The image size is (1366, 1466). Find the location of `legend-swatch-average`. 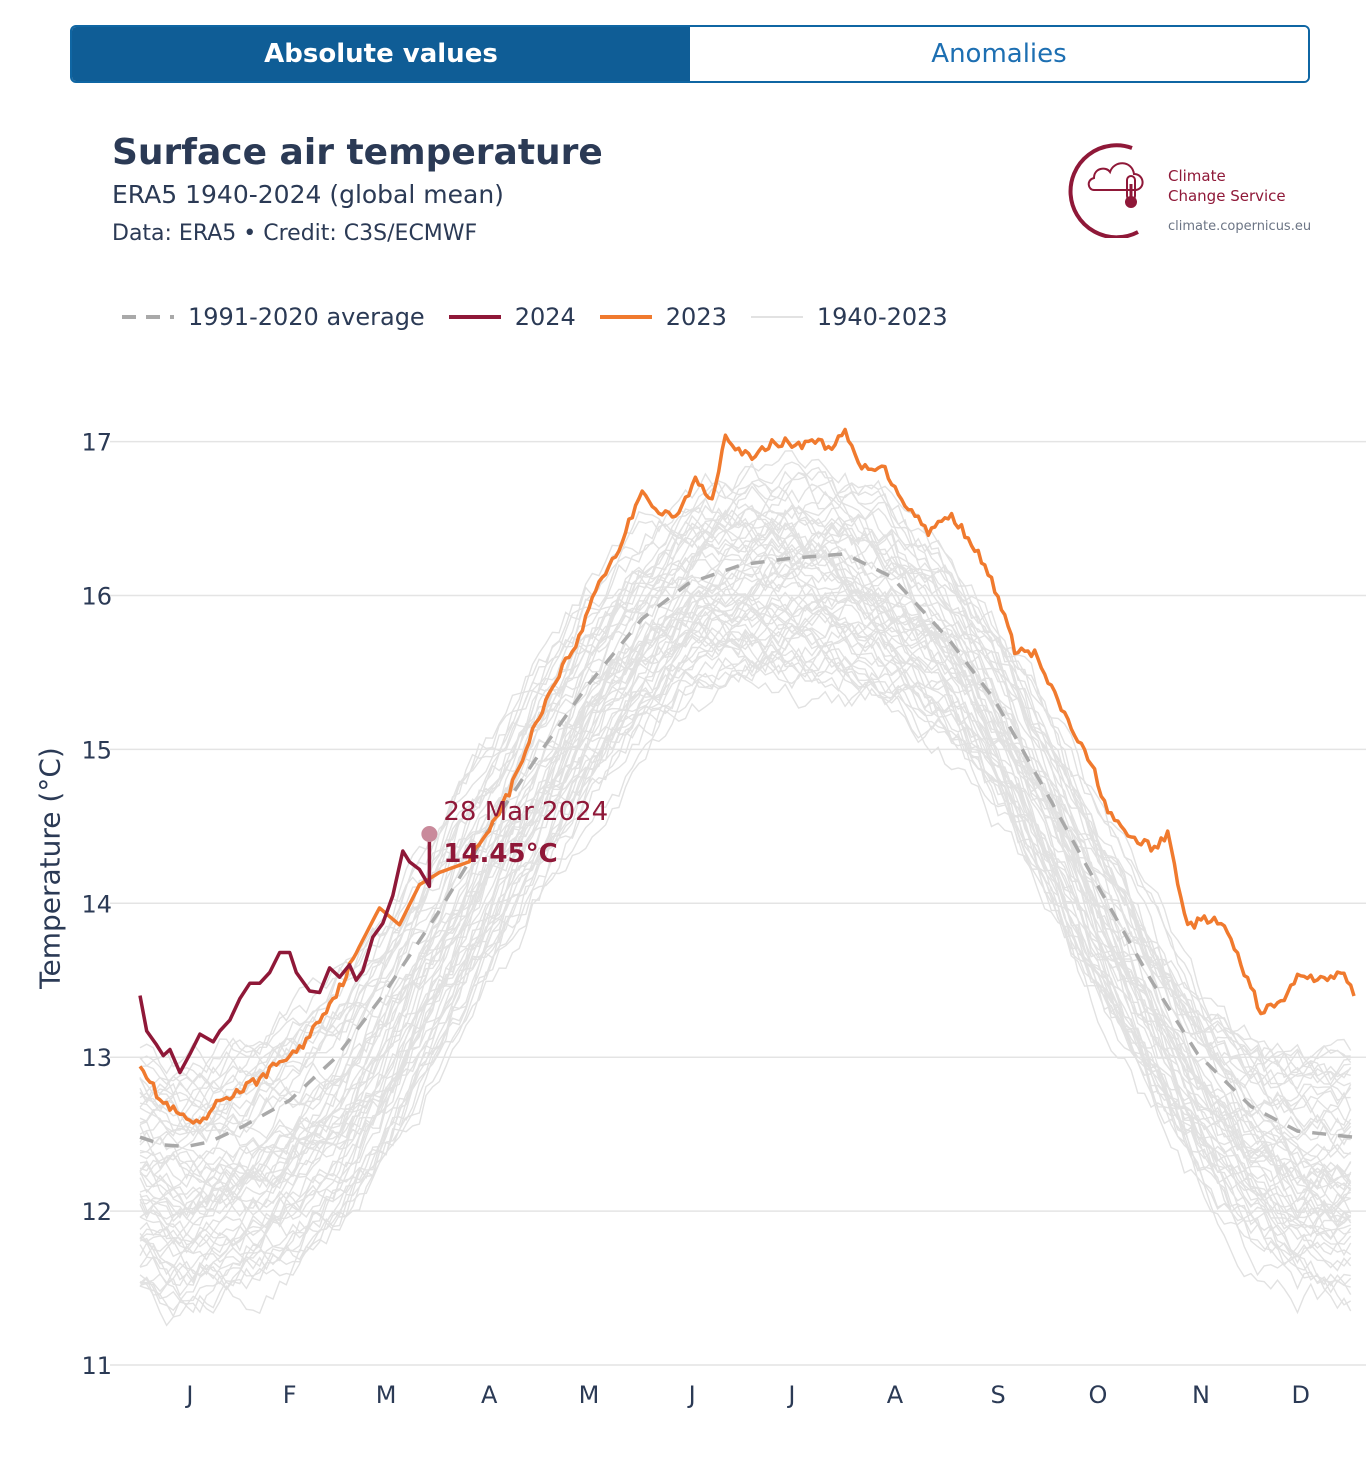

legend-swatch-average is located at coordinates (148, 317).